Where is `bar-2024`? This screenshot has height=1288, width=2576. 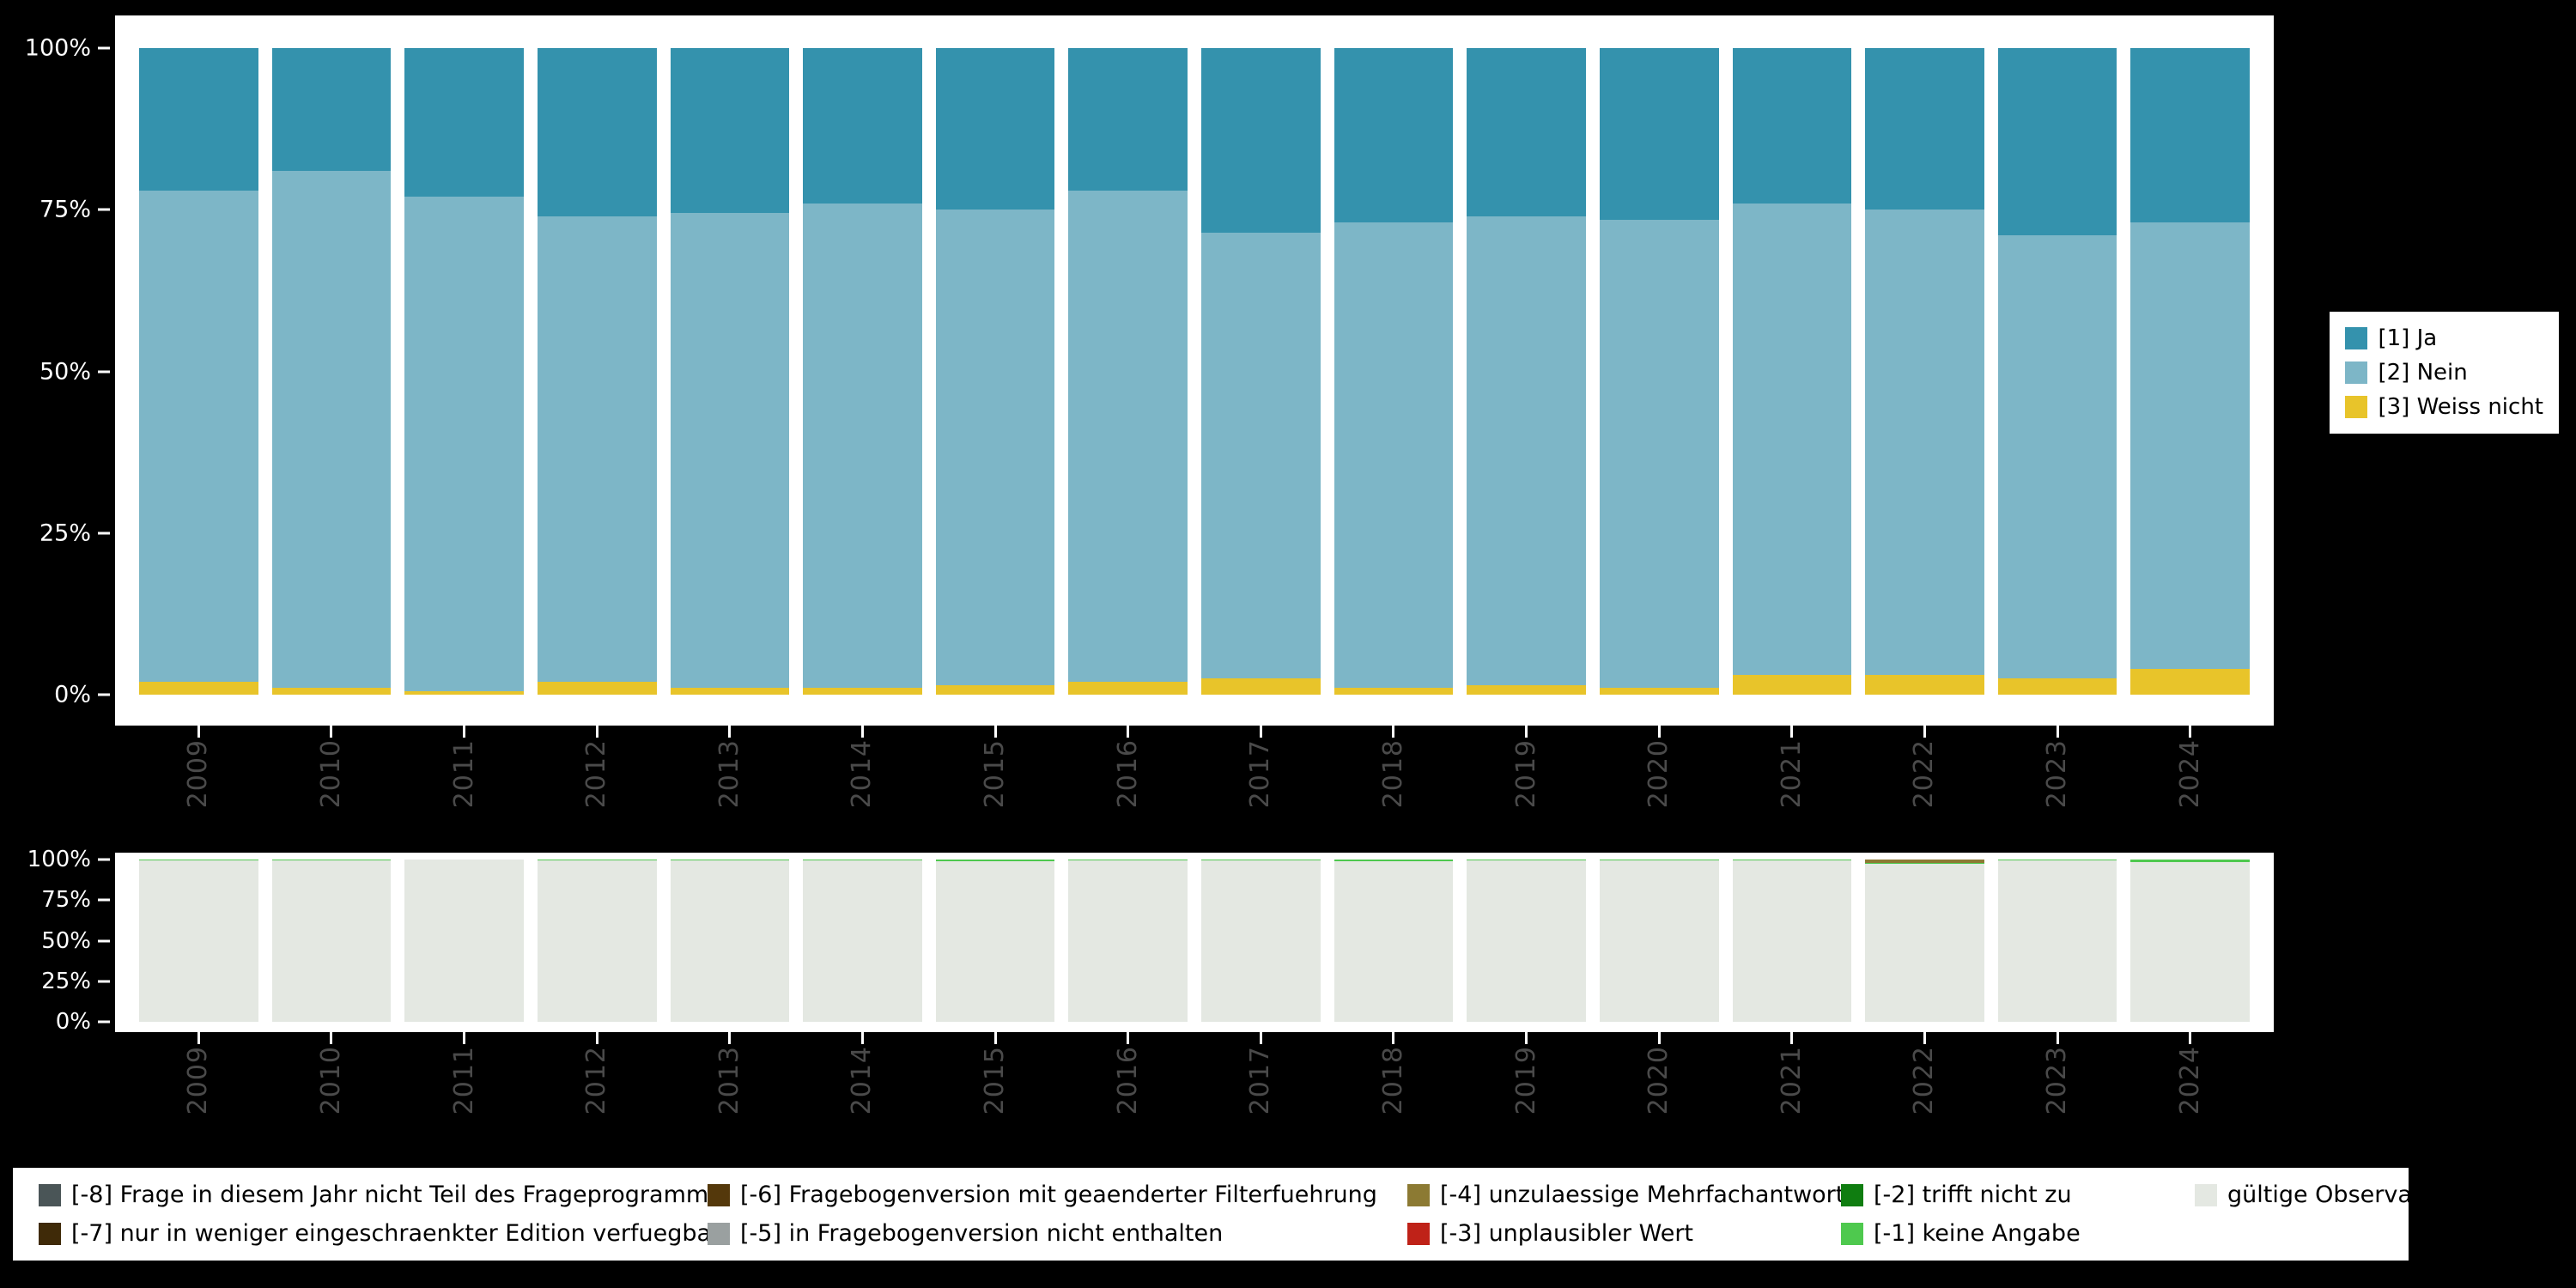
bar-2024 is located at coordinates (2190, 941).